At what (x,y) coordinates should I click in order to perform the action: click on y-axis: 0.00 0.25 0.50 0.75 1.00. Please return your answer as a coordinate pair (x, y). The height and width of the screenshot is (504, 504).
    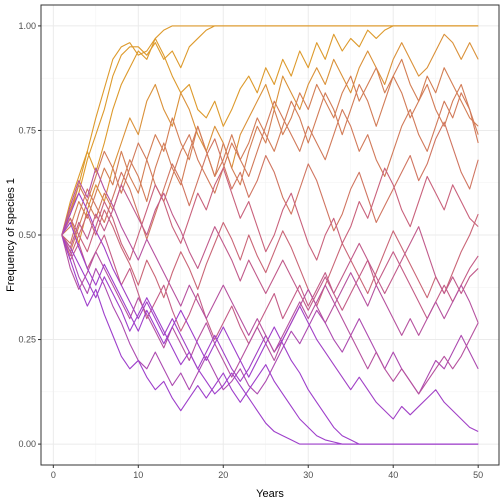
    Looking at the image, I should click on (29, 235).